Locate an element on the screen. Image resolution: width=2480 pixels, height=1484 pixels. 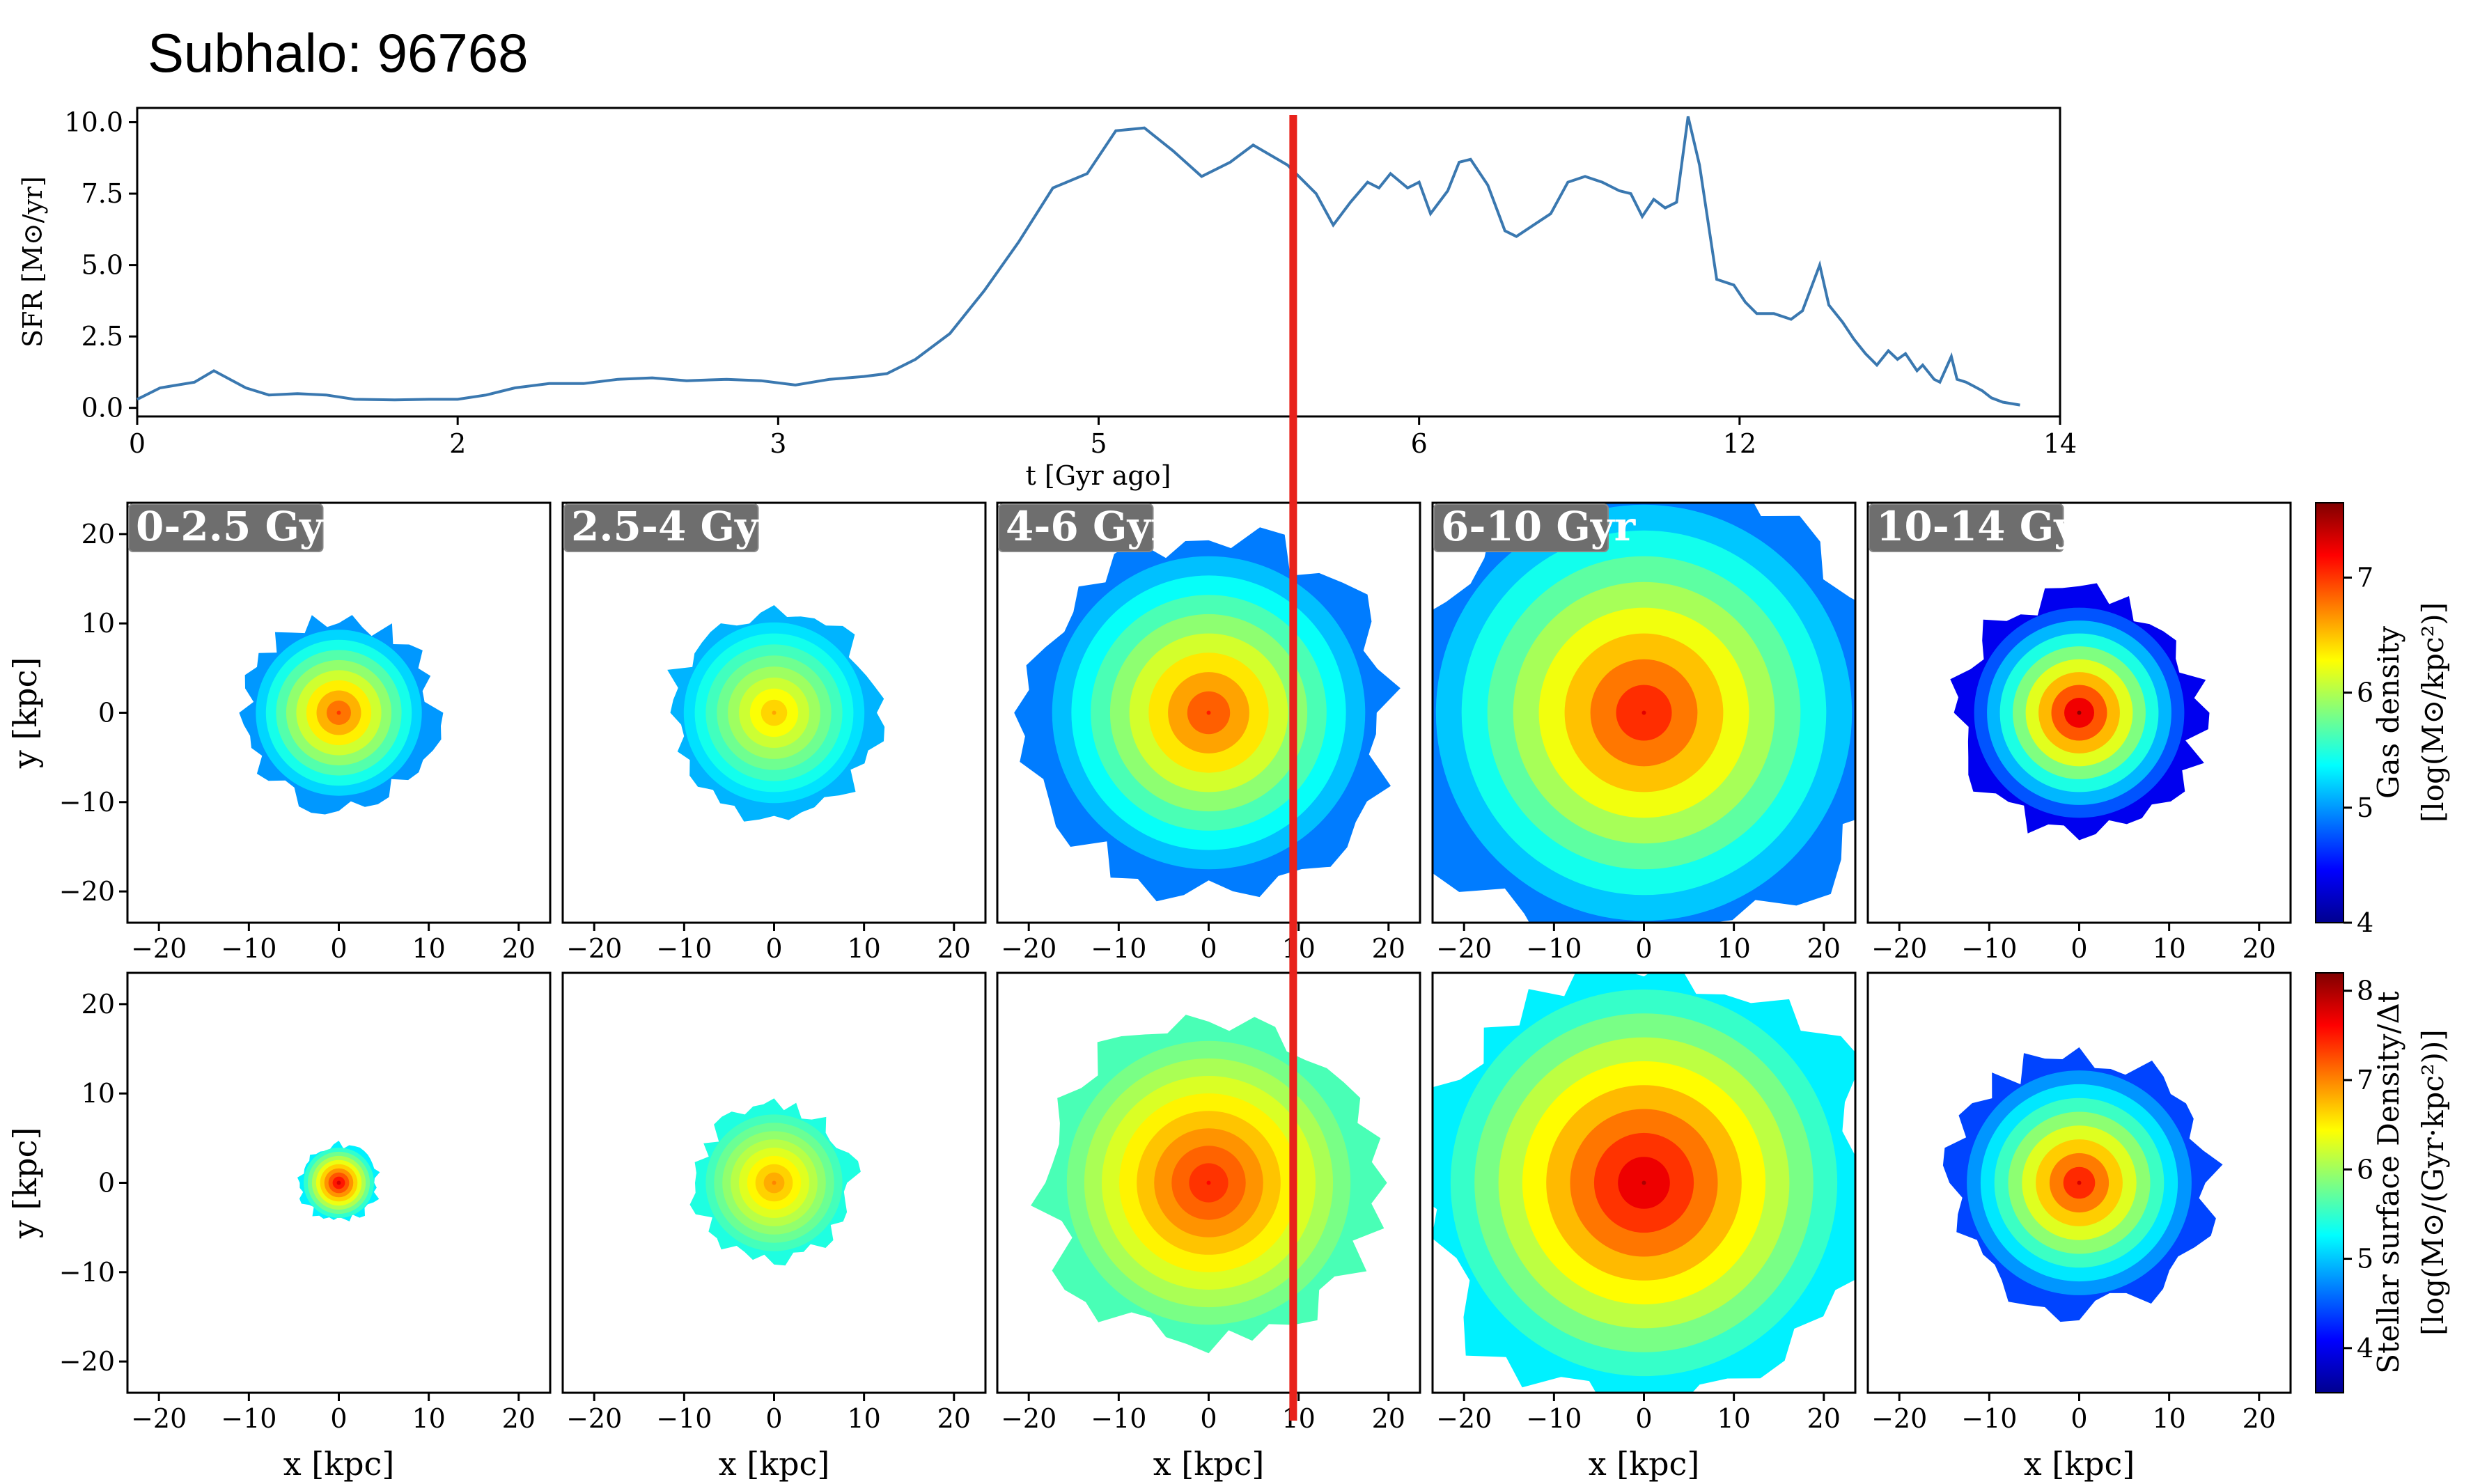
sfr-y-tick-label: 10.0 is located at coordinates (93, 123).